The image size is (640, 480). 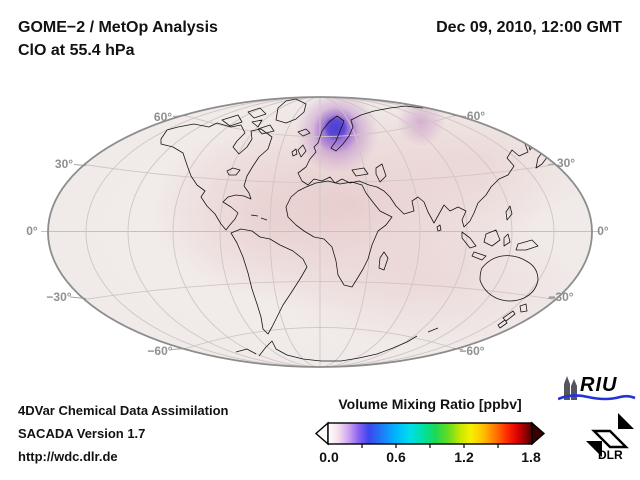 What do you see at coordinates (321, 433) in the screenshot?
I see `colorbar-left-arrow` at bounding box center [321, 433].